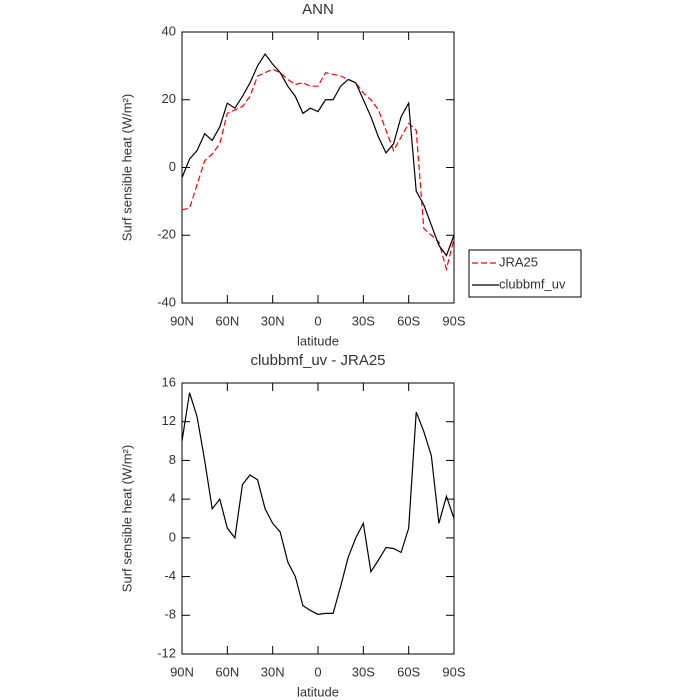 Image resolution: width=700 pixels, height=700 pixels. What do you see at coordinates (169, 381) in the screenshot?
I see `y-tick-label: 16` at bounding box center [169, 381].